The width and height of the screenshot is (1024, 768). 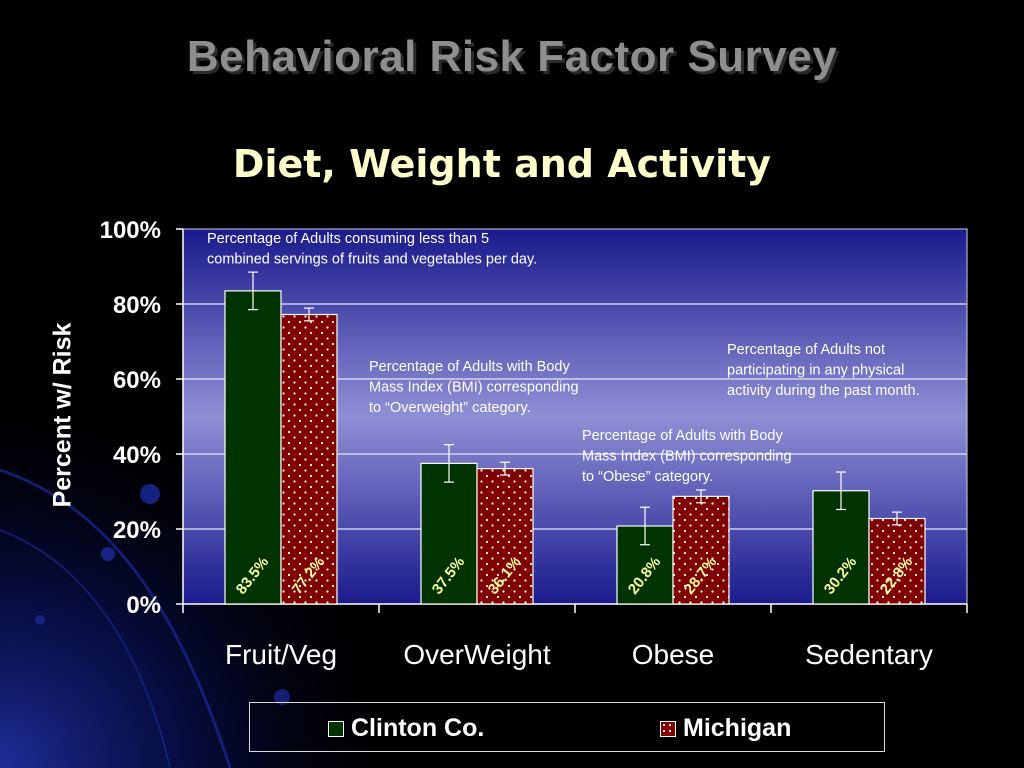 I want to click on annotation-text: Percentage of Adults not, so click(x=806, y=350).